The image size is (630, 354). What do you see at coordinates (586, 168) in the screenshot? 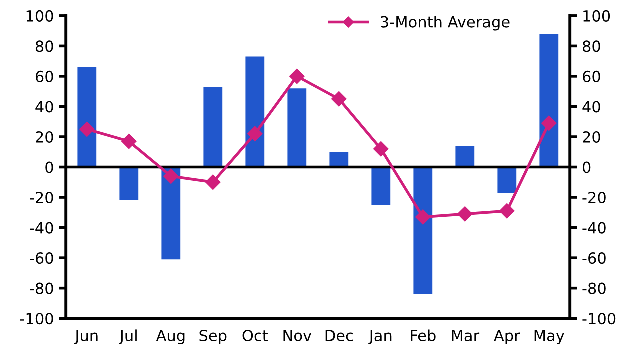
I see `y2-tick-label: 0` at bounding box center [586, 168].